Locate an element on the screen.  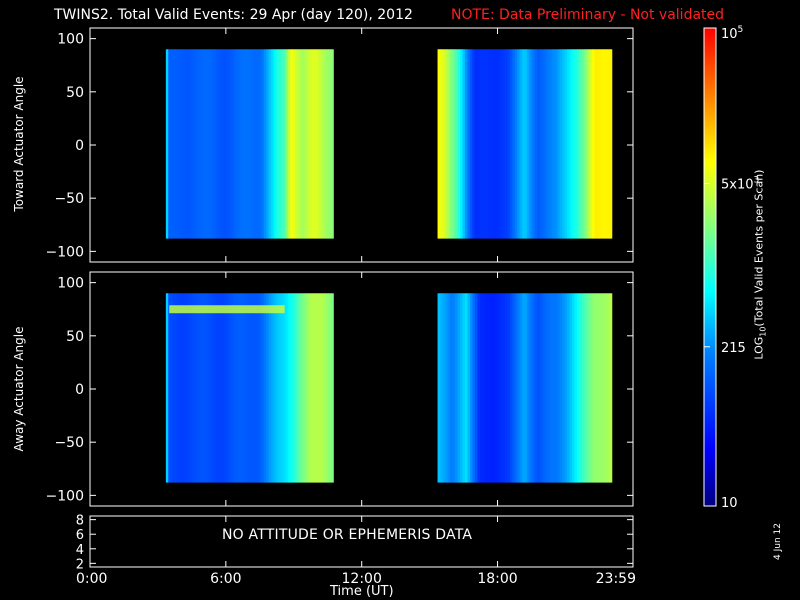
y-axis-label-toward: Toward Actuator Angle is located at coordinates (19, 144).